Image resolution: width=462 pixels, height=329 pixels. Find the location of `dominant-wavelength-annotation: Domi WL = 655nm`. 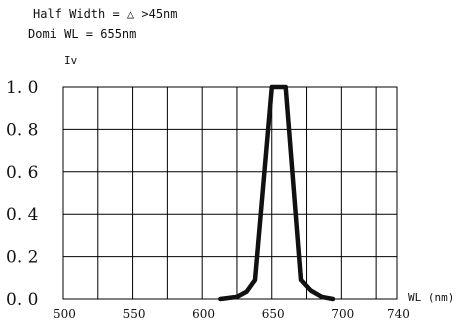

dominant-wavelength-annotation: Domi WL = 655nm is located at coordinates (82, 34).